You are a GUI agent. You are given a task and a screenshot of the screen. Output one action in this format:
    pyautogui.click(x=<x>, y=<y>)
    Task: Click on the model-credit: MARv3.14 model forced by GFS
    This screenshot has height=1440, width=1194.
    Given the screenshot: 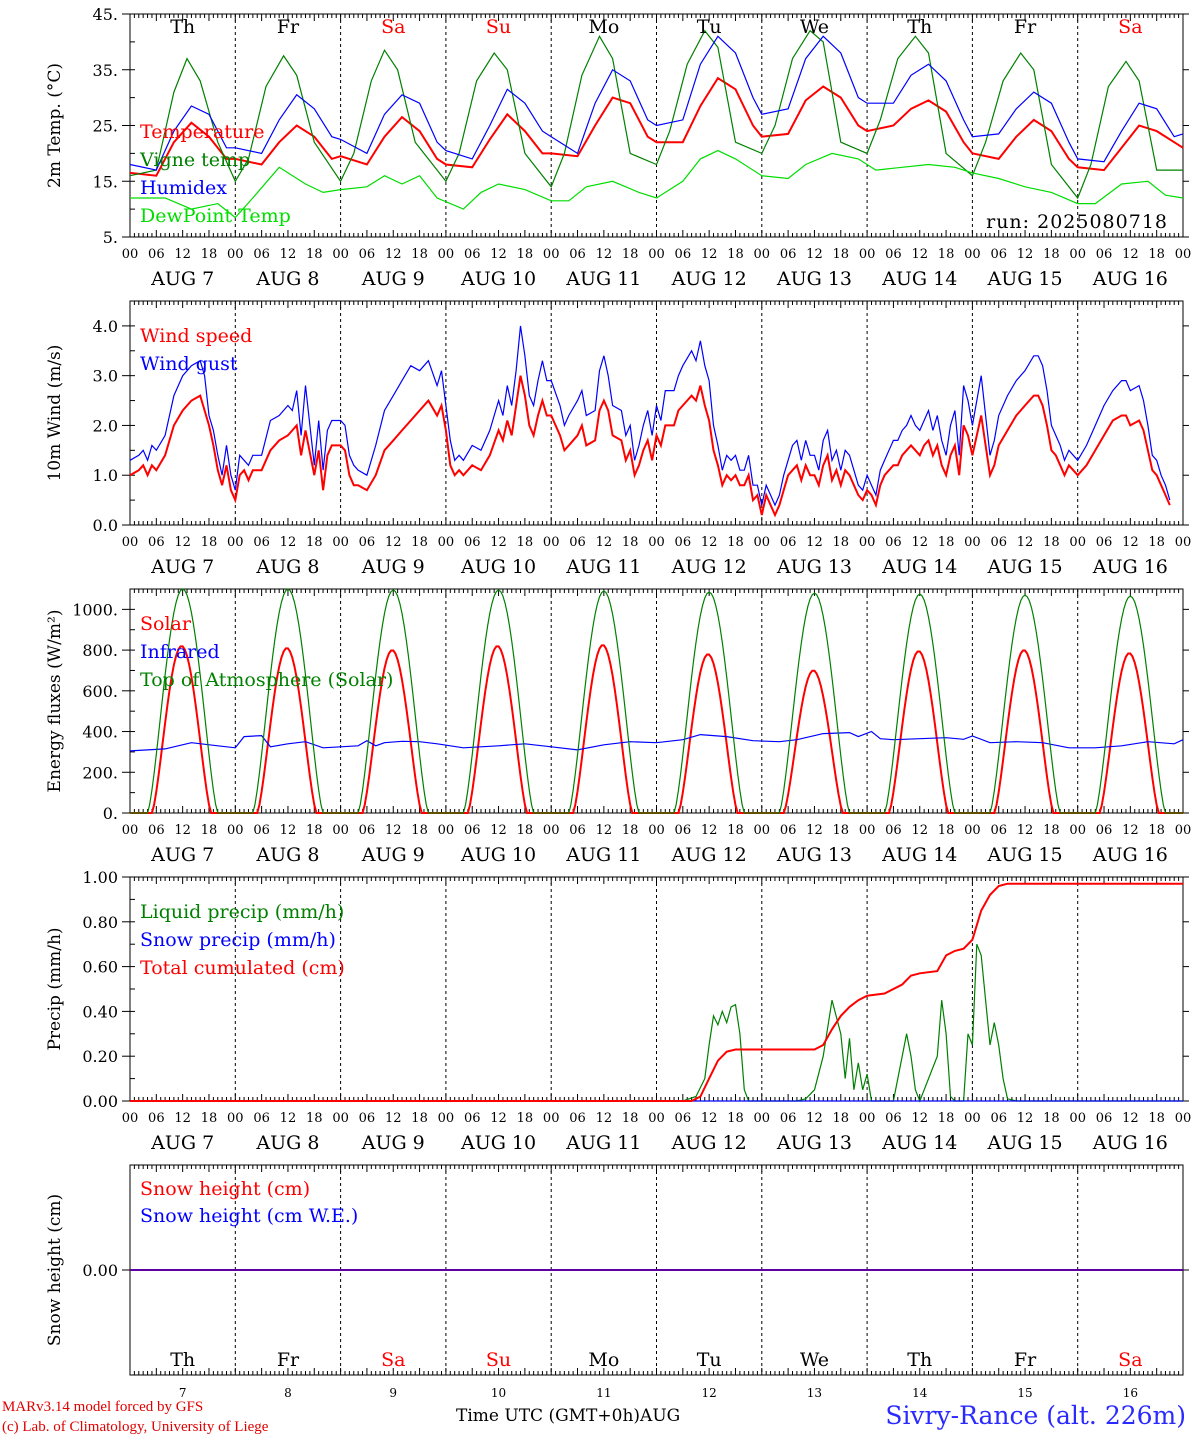 What is the action you would take?
    pyautogui.click(x=103, y=1407)
    